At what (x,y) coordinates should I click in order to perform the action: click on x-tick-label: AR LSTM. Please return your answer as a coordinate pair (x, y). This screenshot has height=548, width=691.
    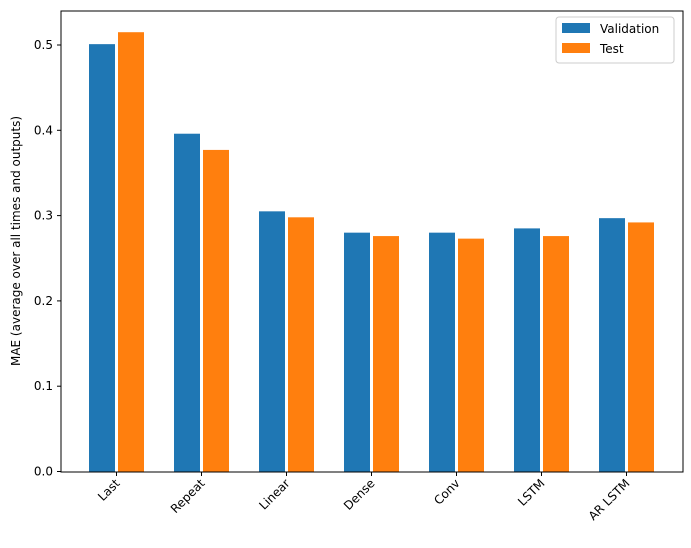
    Looking at the image, I should click on (609, 499).